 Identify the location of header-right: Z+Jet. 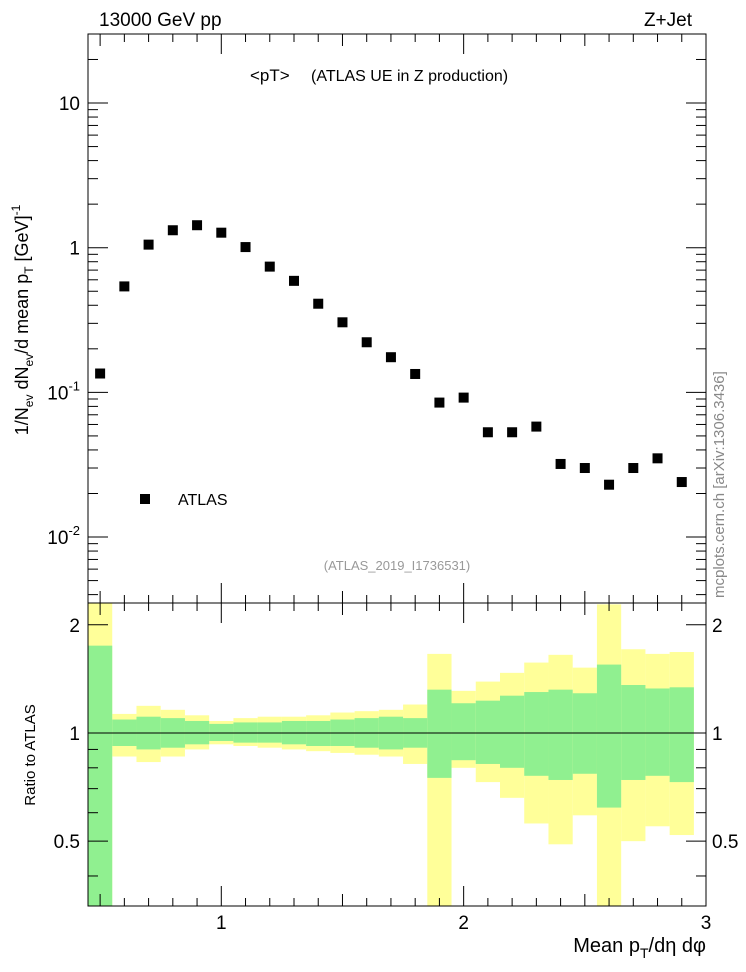
(668, 20).